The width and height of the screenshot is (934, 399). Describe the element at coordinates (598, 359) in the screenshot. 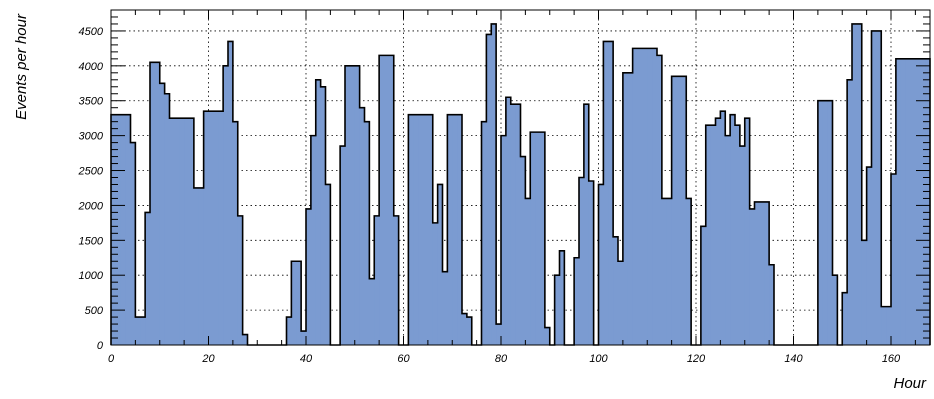

I see `x-tick-label: 100` at that location.